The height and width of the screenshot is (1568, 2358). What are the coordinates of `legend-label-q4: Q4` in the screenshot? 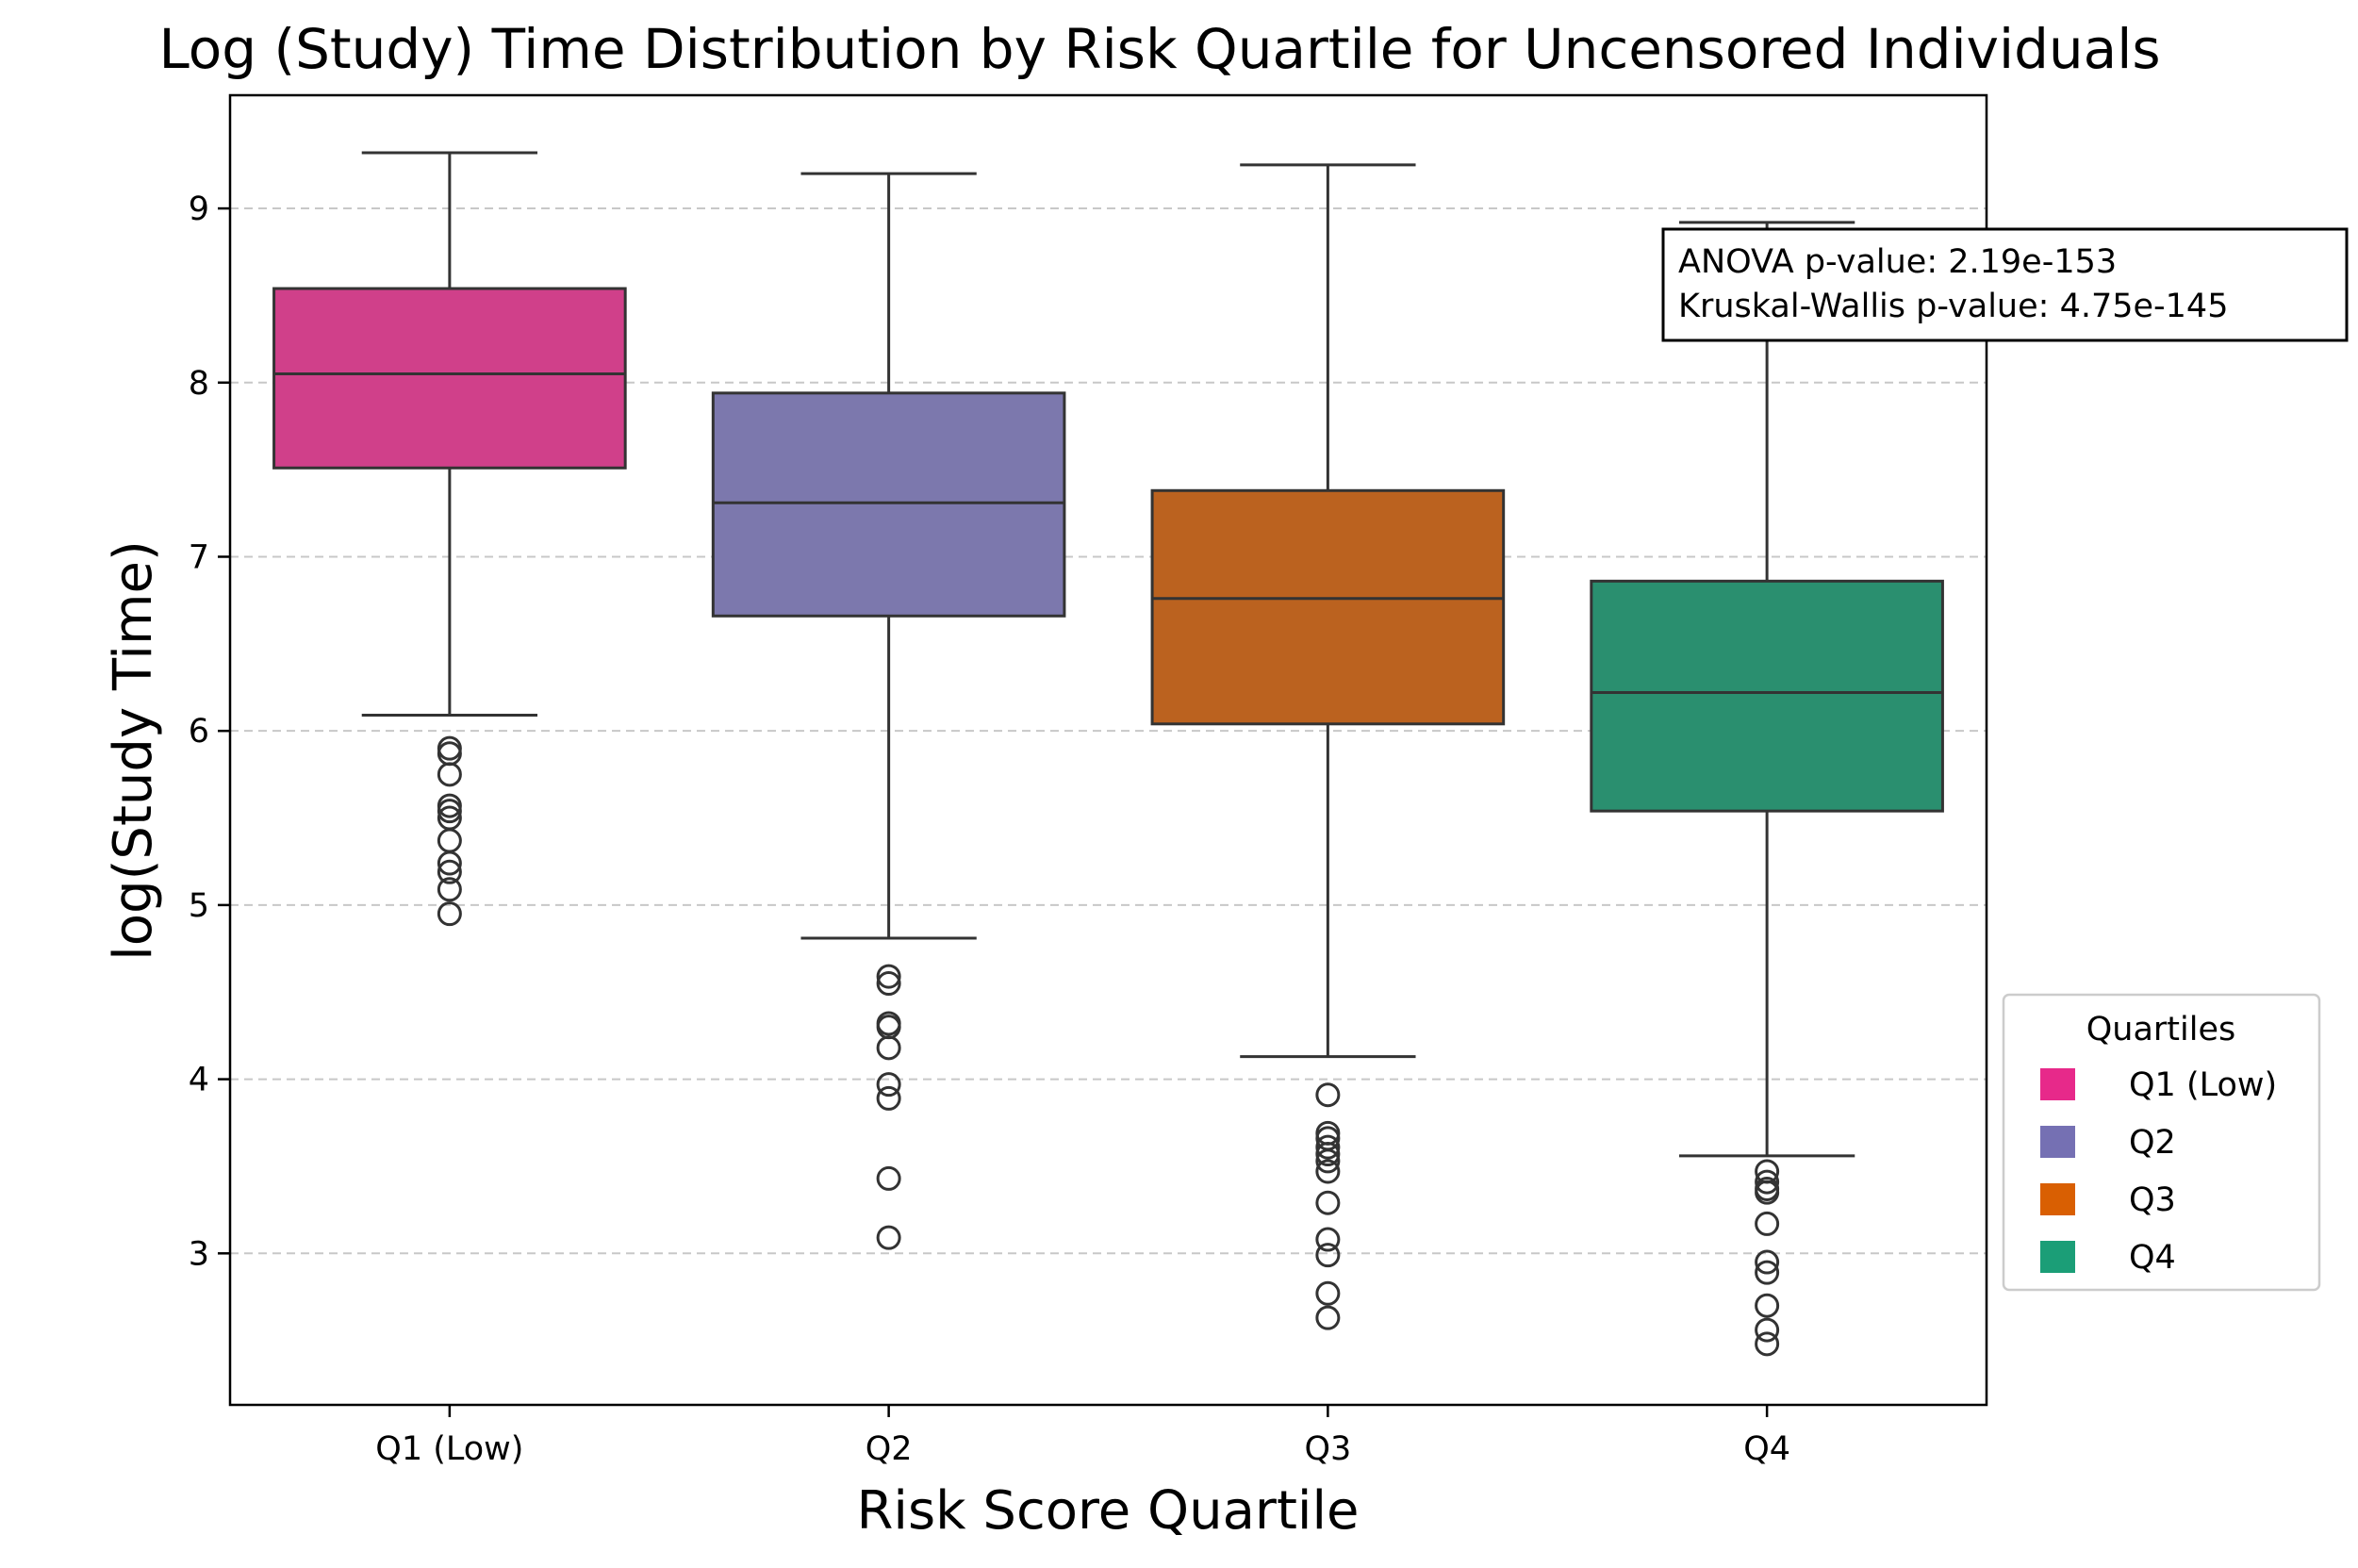 It's located at (2152, 1258).